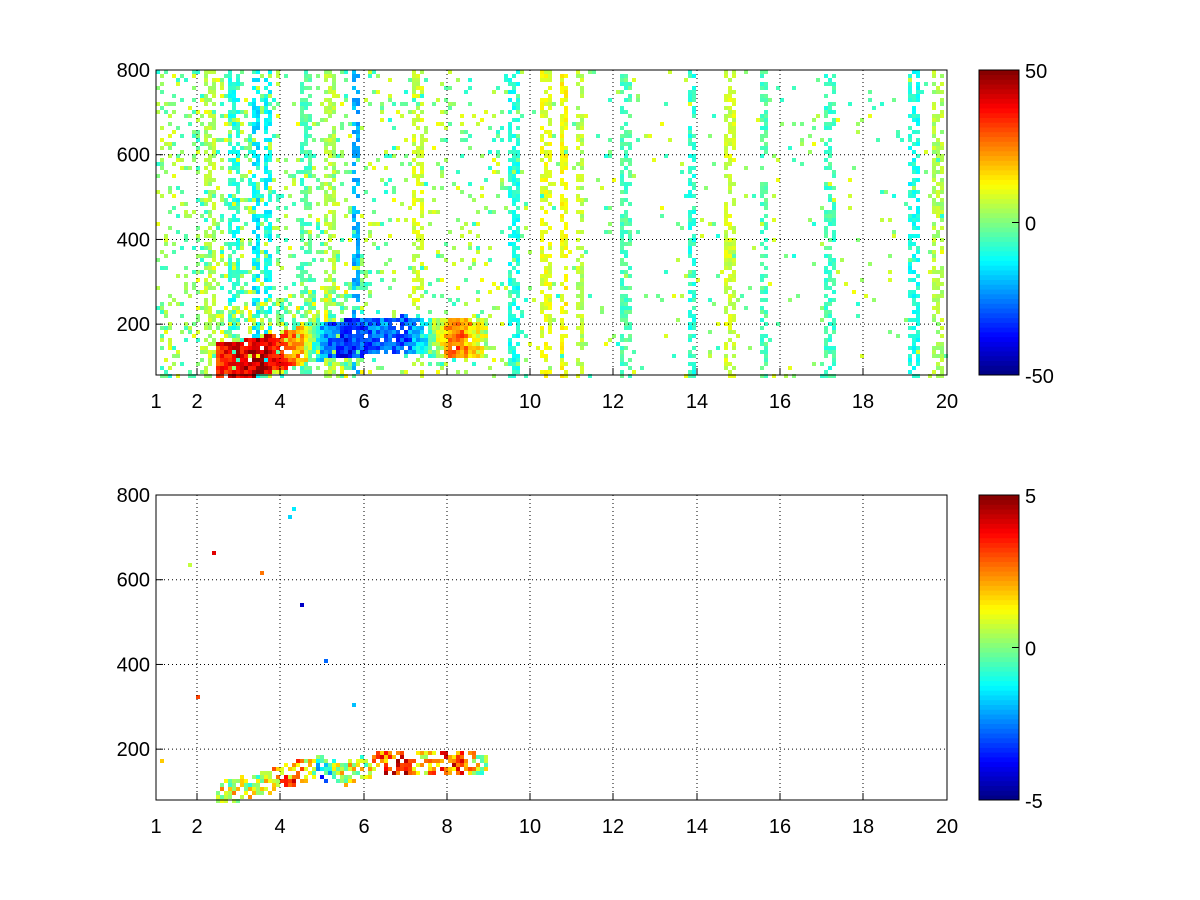 This screenshot has width=1200, height=900. What do you see at coordinates (1030, 497) in the screenshot?
I see `colorbar-tick-label: 5` at bounding box center [1030, 497].